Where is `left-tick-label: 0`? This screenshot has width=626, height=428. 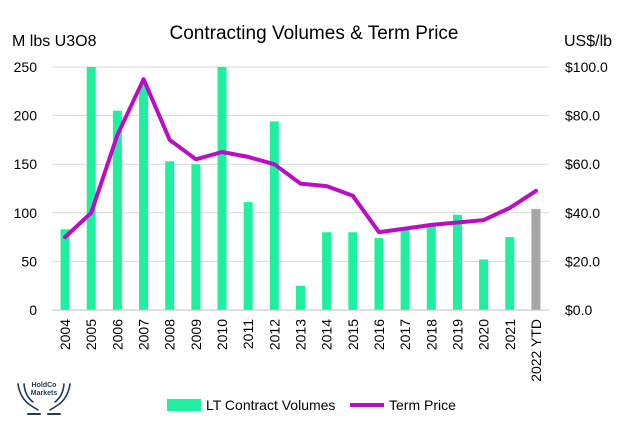
left-tick-label: 0 is located at coordinates (33, 310).